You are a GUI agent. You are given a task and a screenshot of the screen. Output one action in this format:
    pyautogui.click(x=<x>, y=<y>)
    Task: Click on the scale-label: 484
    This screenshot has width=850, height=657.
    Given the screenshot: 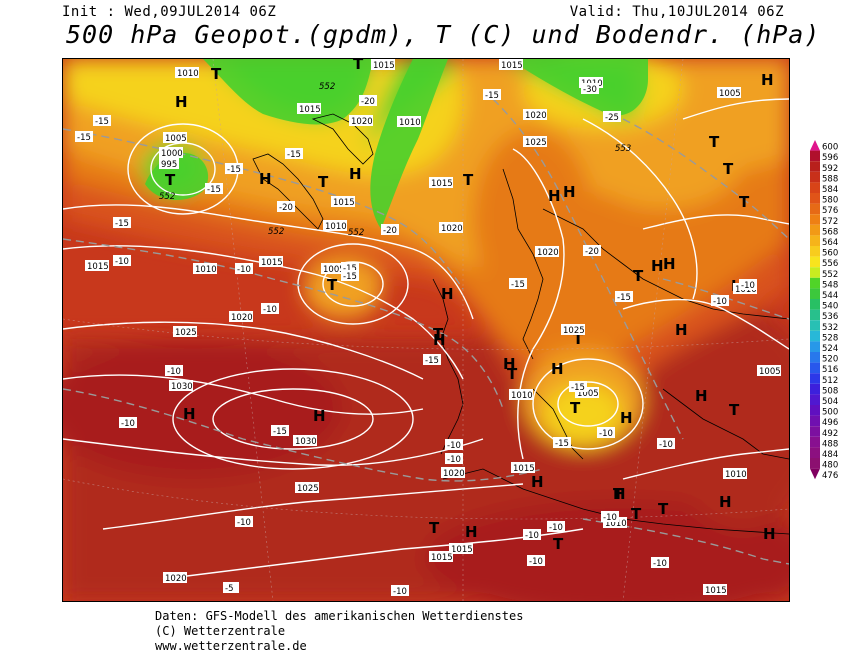 What is the action you would take?
    pyautogui.click(x=830, y=455)
    